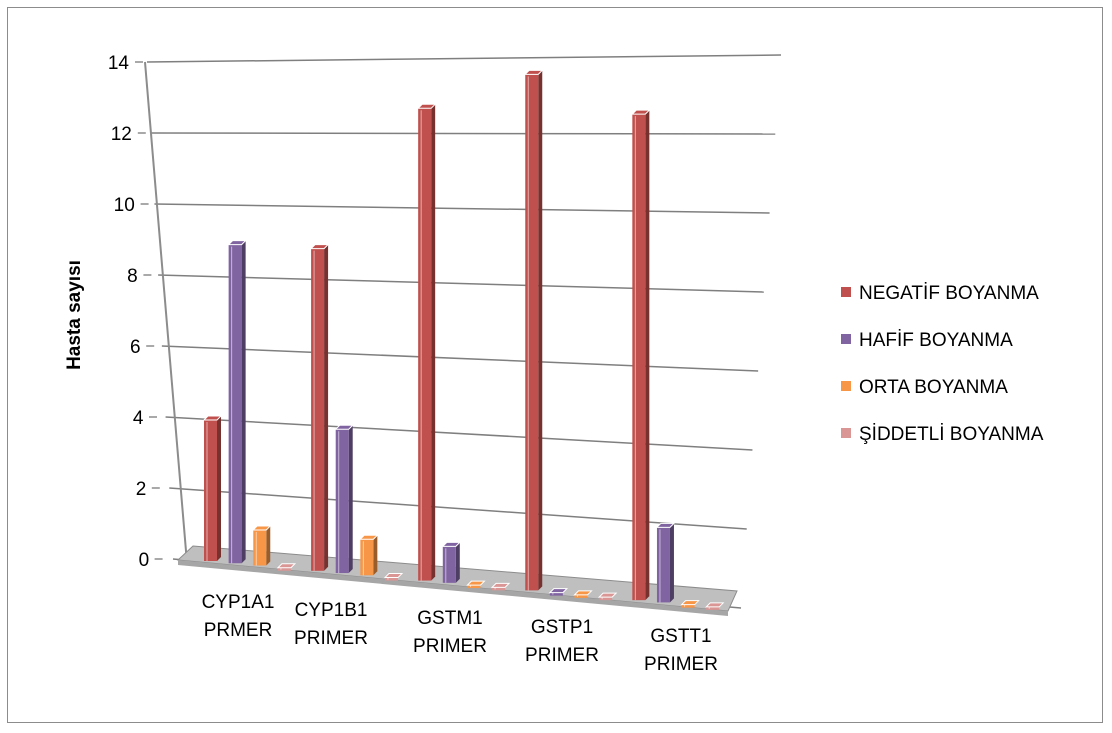 This screenshot has width=1112, height=733. Describe the element at coordinates (450, 632) in the screenshot. I see `category-label: GSTM1 PRIMER` at that location.